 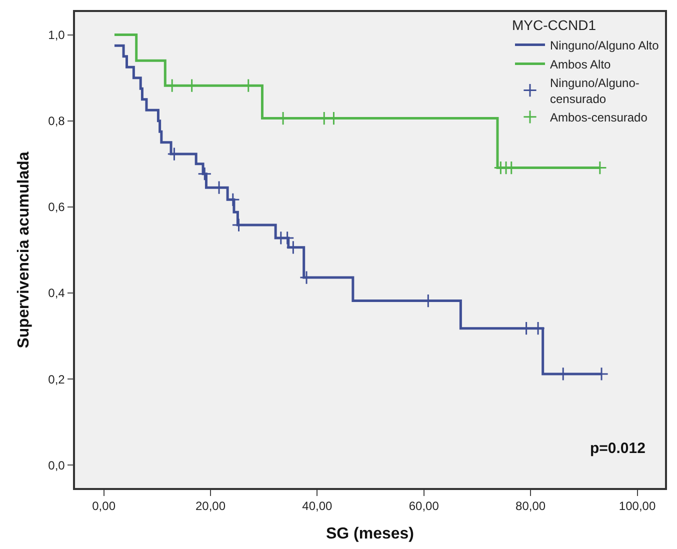 I want to click on y-axis-title: Supervivencia acumulada, so click(x=24, y=250).